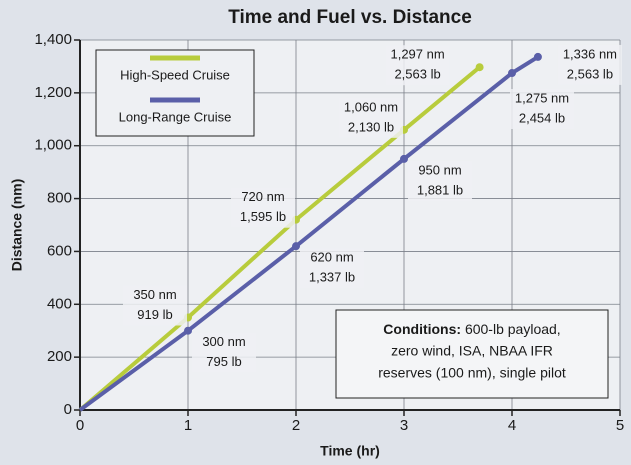  I want to click on y-tick-label: 200, so click(59, 356).